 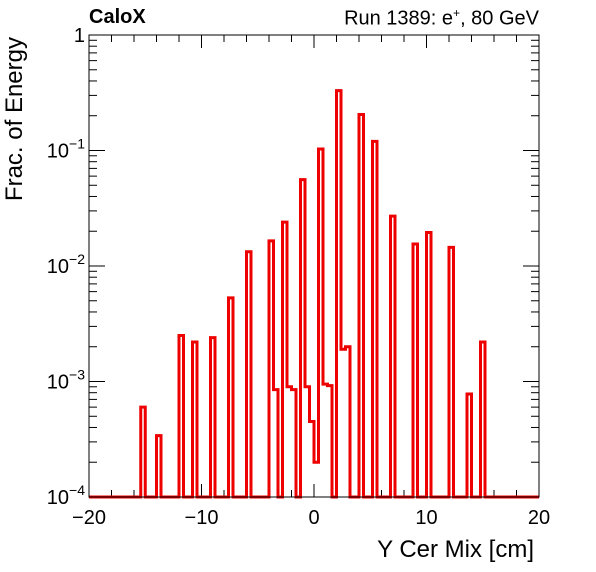 I want to click on y-tick-label: 10⁻¹, so click(x=66, y=149).